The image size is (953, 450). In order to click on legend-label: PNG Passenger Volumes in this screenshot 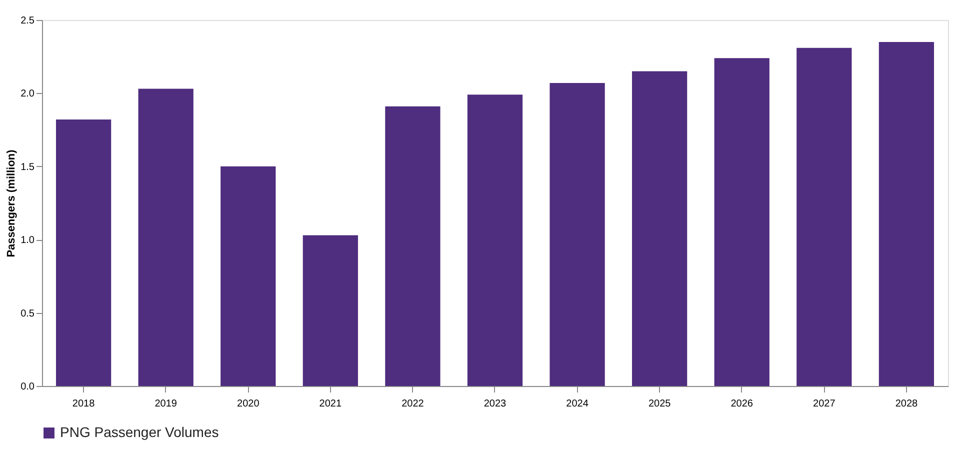, I will do `click(139, 432)`.